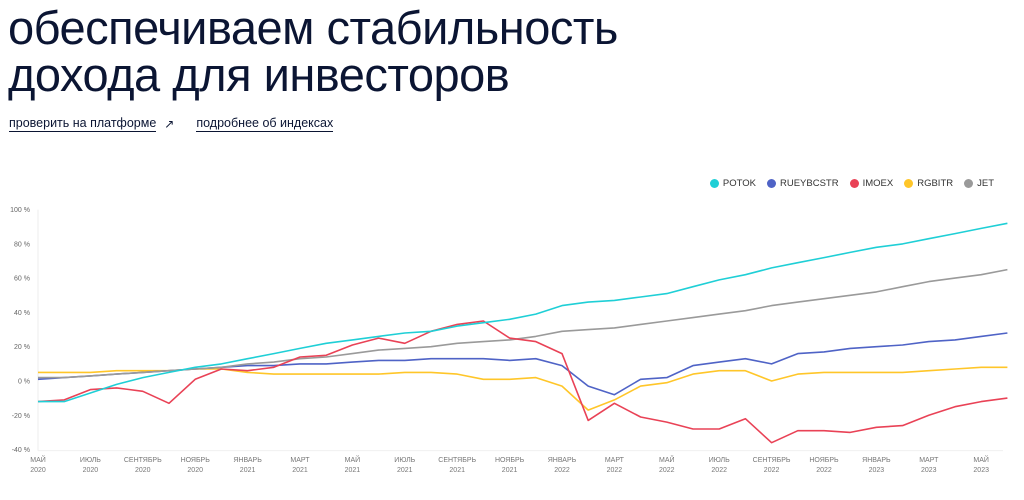 This screenshot has width=1024, height=500. What do you see at coordinates (985, 183) in the screenshot?
I see `legend-label: JET` at bounding box center [985, 183].